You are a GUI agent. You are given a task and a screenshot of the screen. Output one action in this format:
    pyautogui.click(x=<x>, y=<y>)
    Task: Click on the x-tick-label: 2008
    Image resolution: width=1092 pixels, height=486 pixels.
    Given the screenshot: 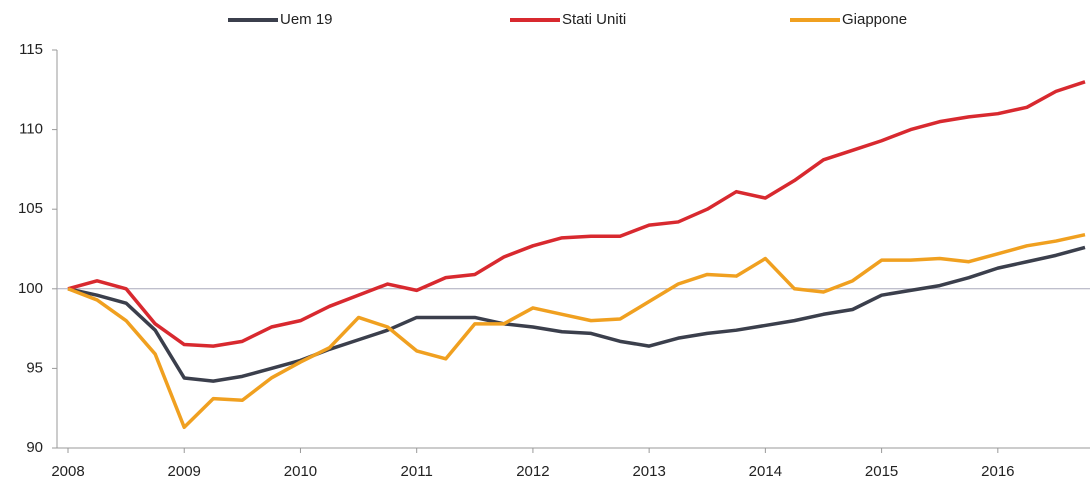 What is the action you would take?
    pyautogui.click(x=67, y=471)
    